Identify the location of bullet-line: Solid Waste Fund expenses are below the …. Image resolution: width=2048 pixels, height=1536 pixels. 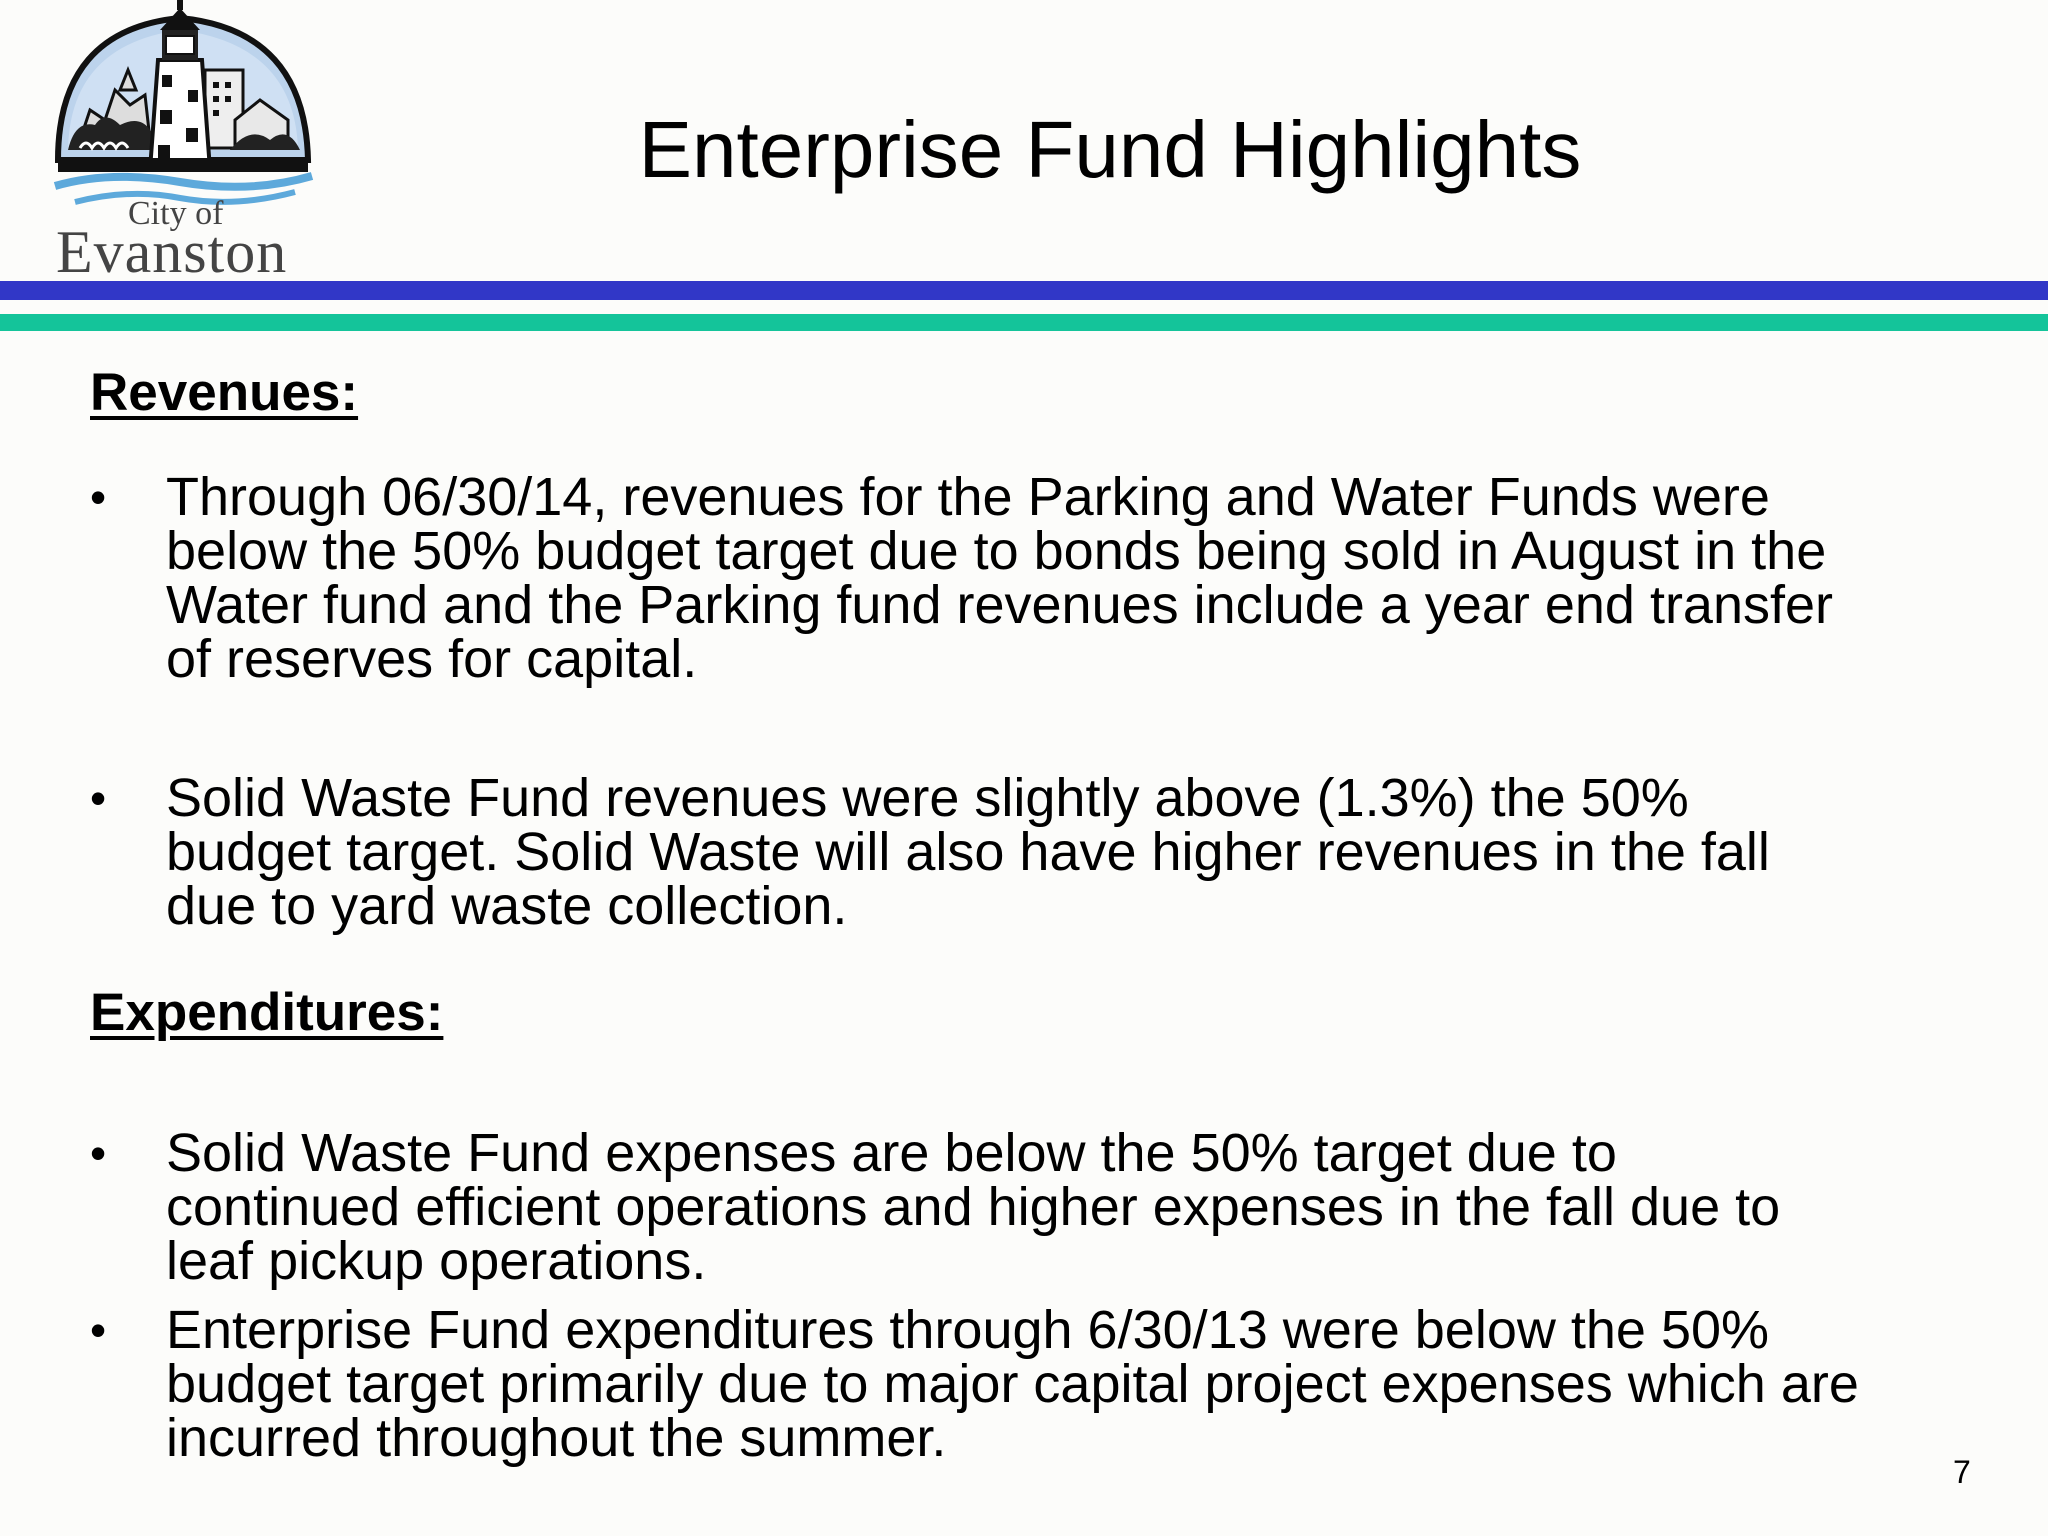
(891, 1153).